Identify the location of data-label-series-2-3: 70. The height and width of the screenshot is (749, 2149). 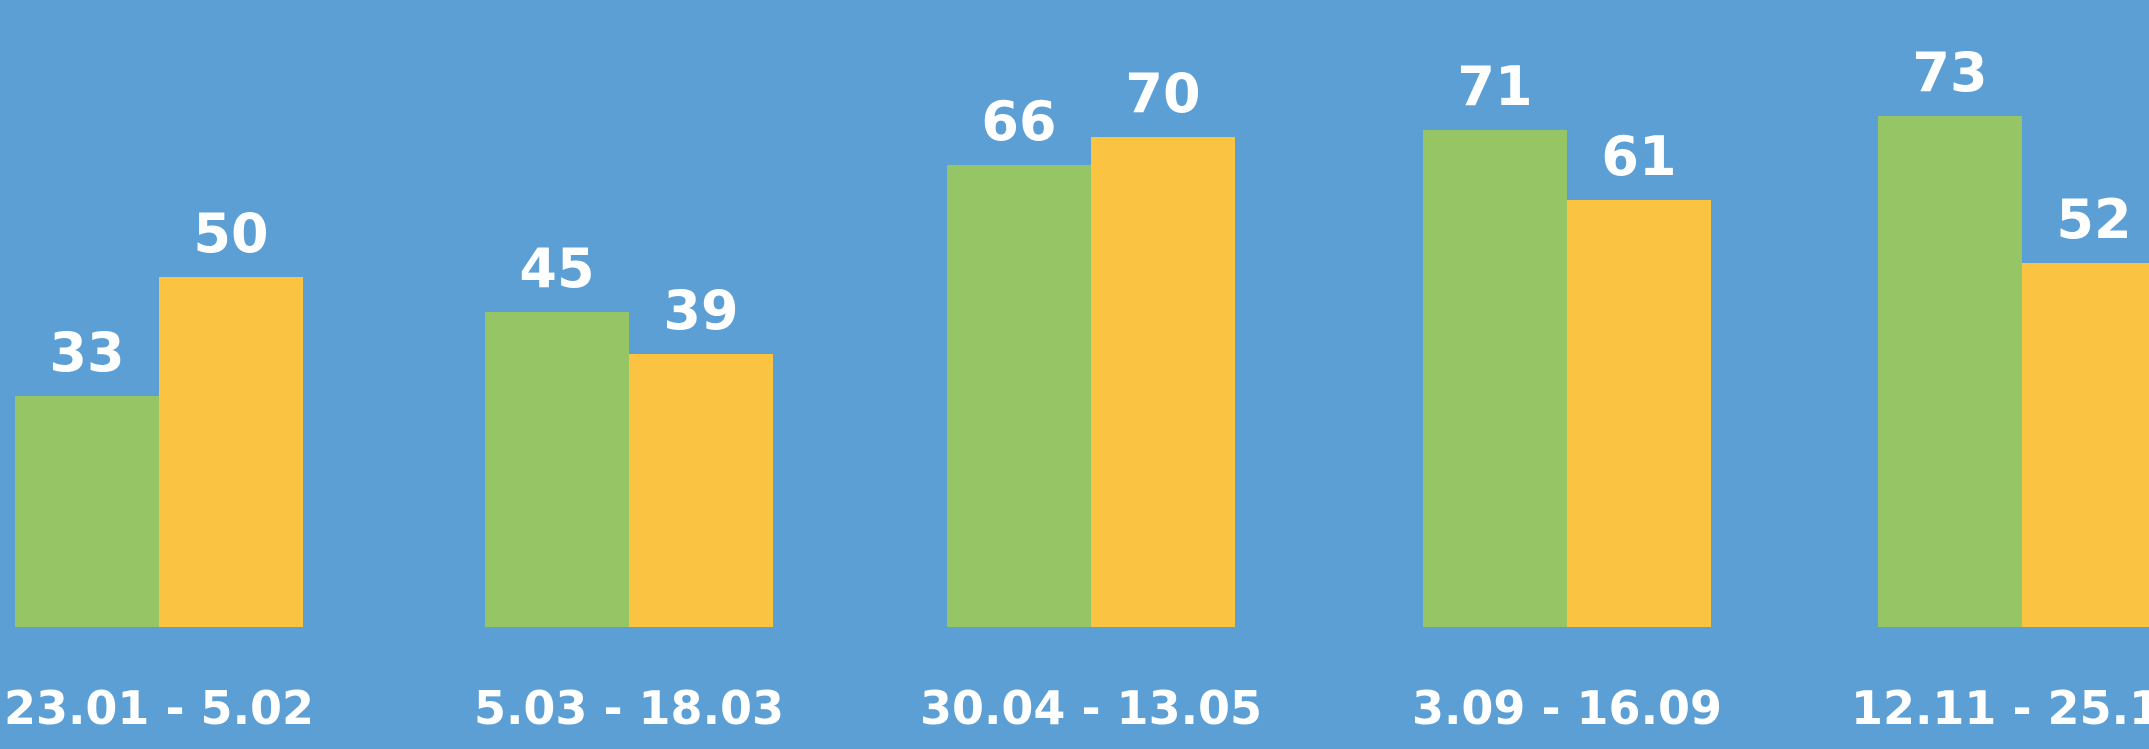
(1162, 93).